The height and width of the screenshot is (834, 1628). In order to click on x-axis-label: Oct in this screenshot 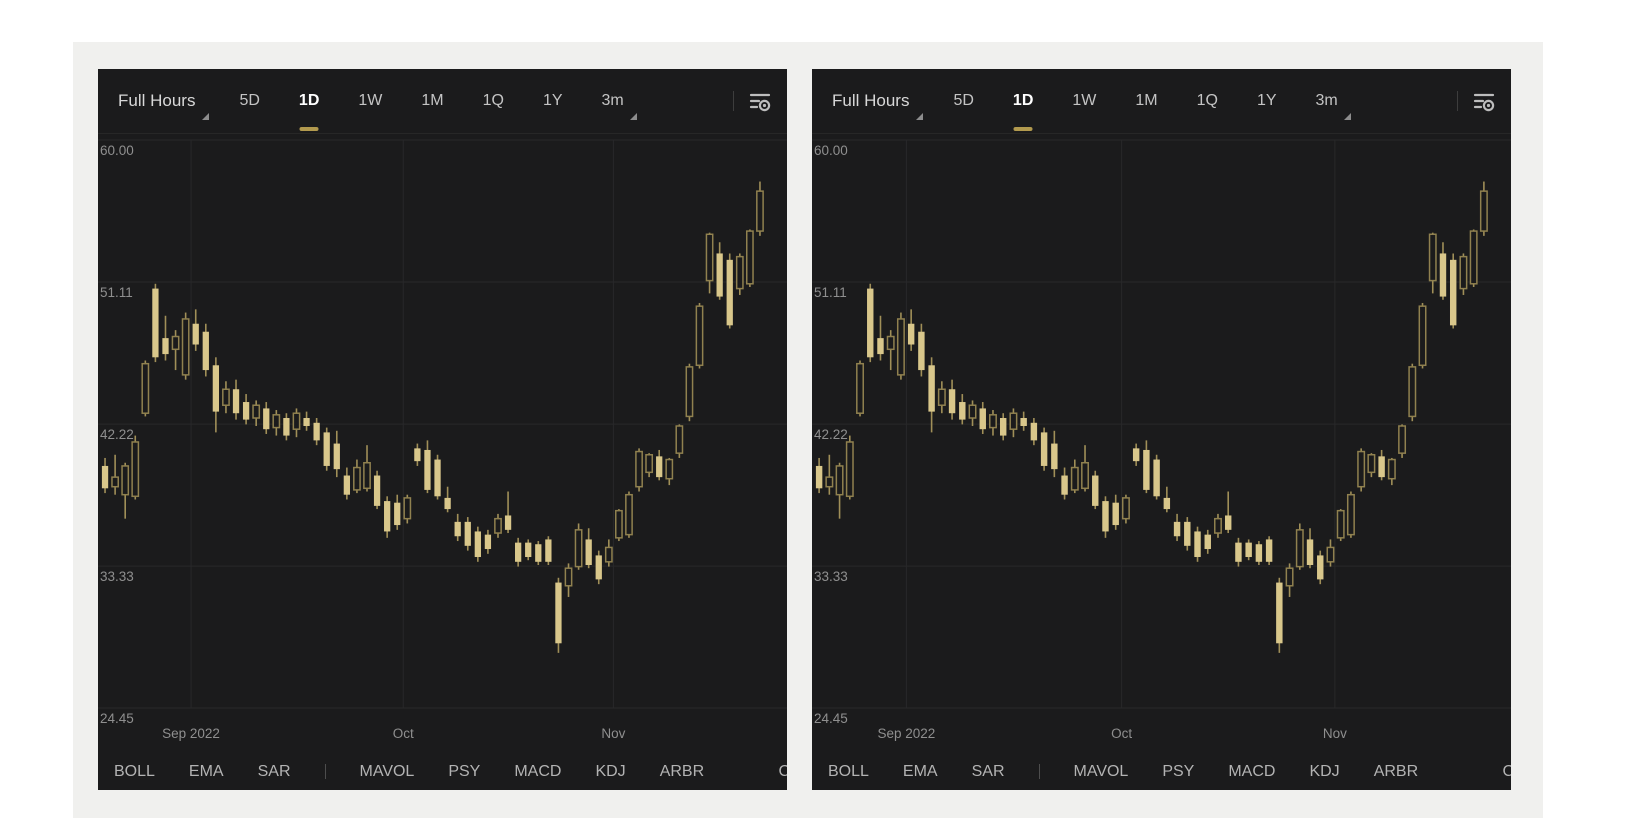, I will do `click(1121, 733)`.